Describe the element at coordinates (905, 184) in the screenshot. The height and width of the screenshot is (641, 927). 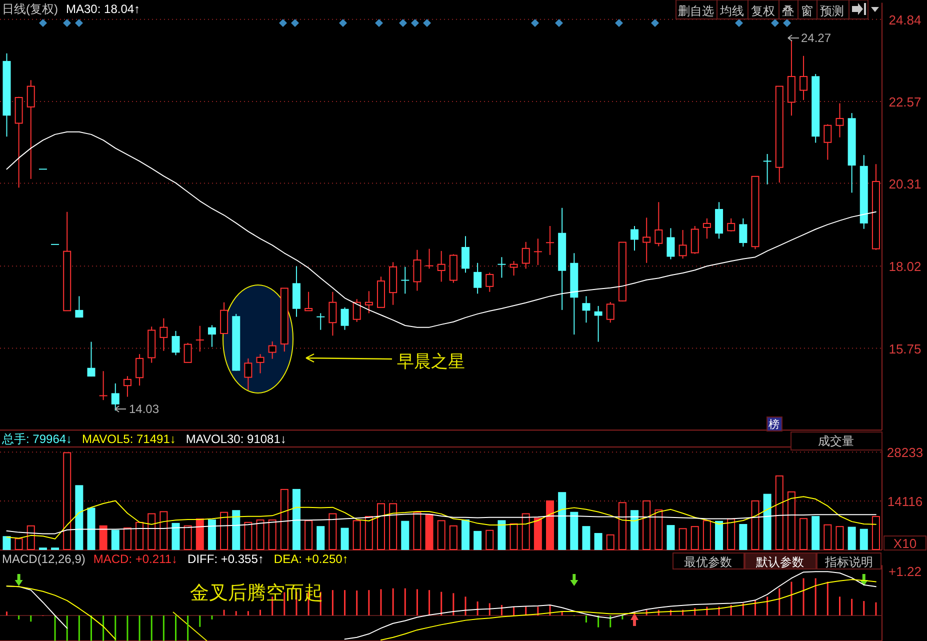
I see `y-tick-label: 20.31` at that location.